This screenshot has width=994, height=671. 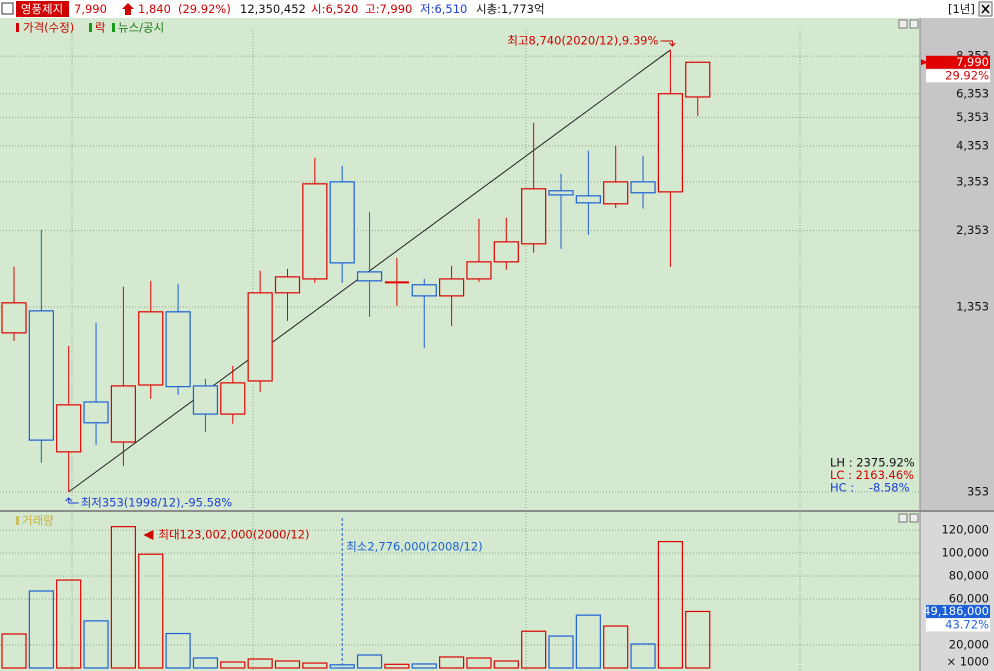 What do you see at coordinates (967, 624) in the screenshot?
I see `last-volume-change: 43.72%` at bounding box center [967, 624].